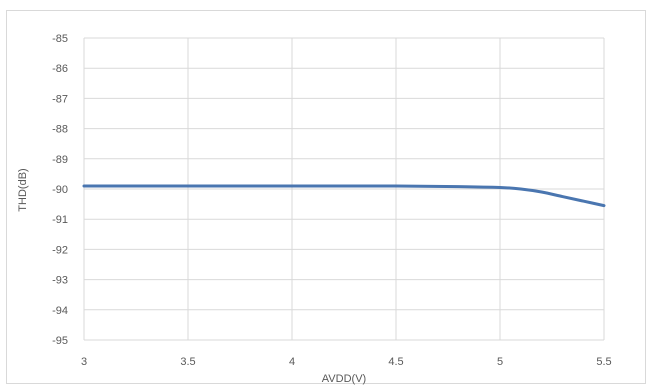 This screenshot has width=654, height=388. I want to click on x-tick-label: 5, so click(500, 362).